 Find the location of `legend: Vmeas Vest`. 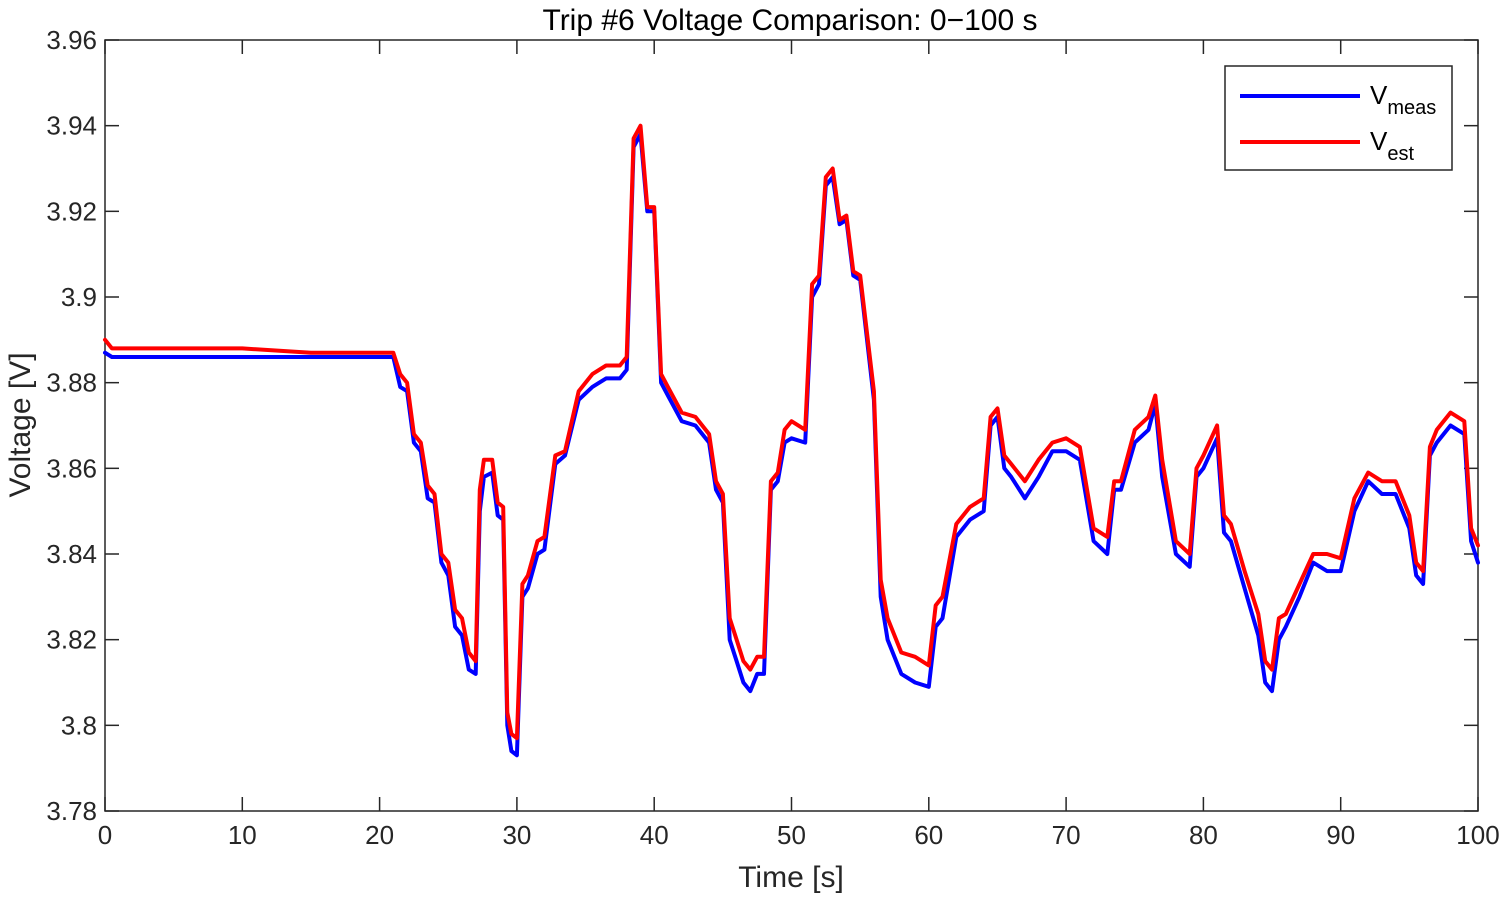

legend: Vmeas Vest is located at coordinates (1338, 118).